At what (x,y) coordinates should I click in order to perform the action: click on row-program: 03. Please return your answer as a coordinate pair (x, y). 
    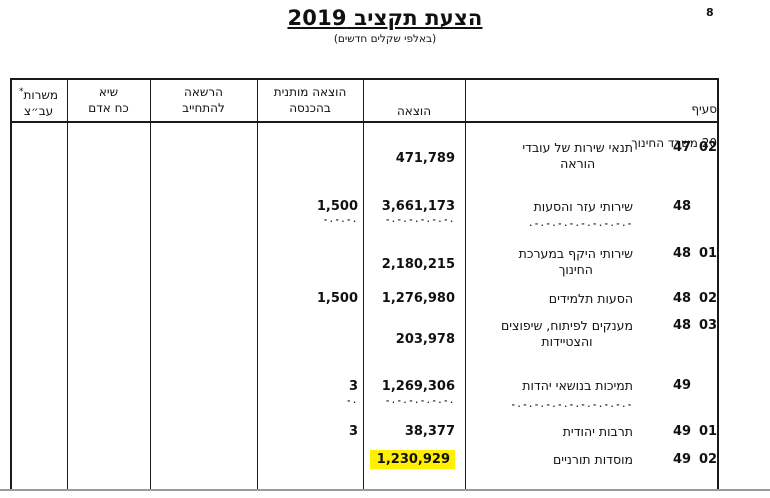
    Looking at the image, I should click on (708, 325).